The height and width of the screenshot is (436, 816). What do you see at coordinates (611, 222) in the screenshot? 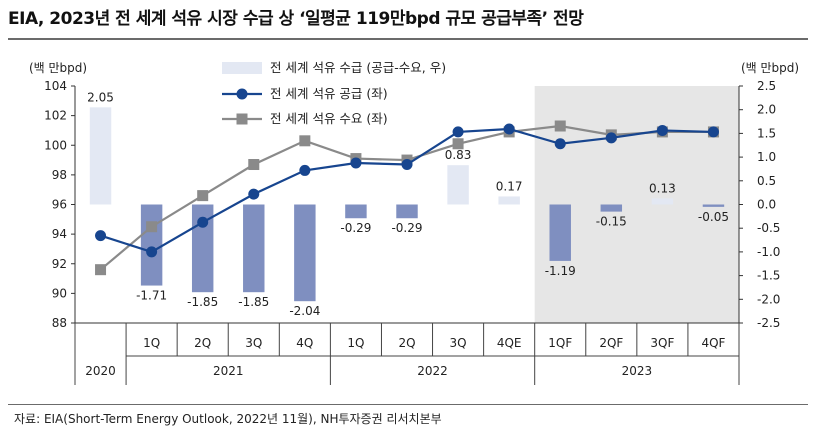
I see `bar-data-label: -0.15` at bounding box center [611, 222].